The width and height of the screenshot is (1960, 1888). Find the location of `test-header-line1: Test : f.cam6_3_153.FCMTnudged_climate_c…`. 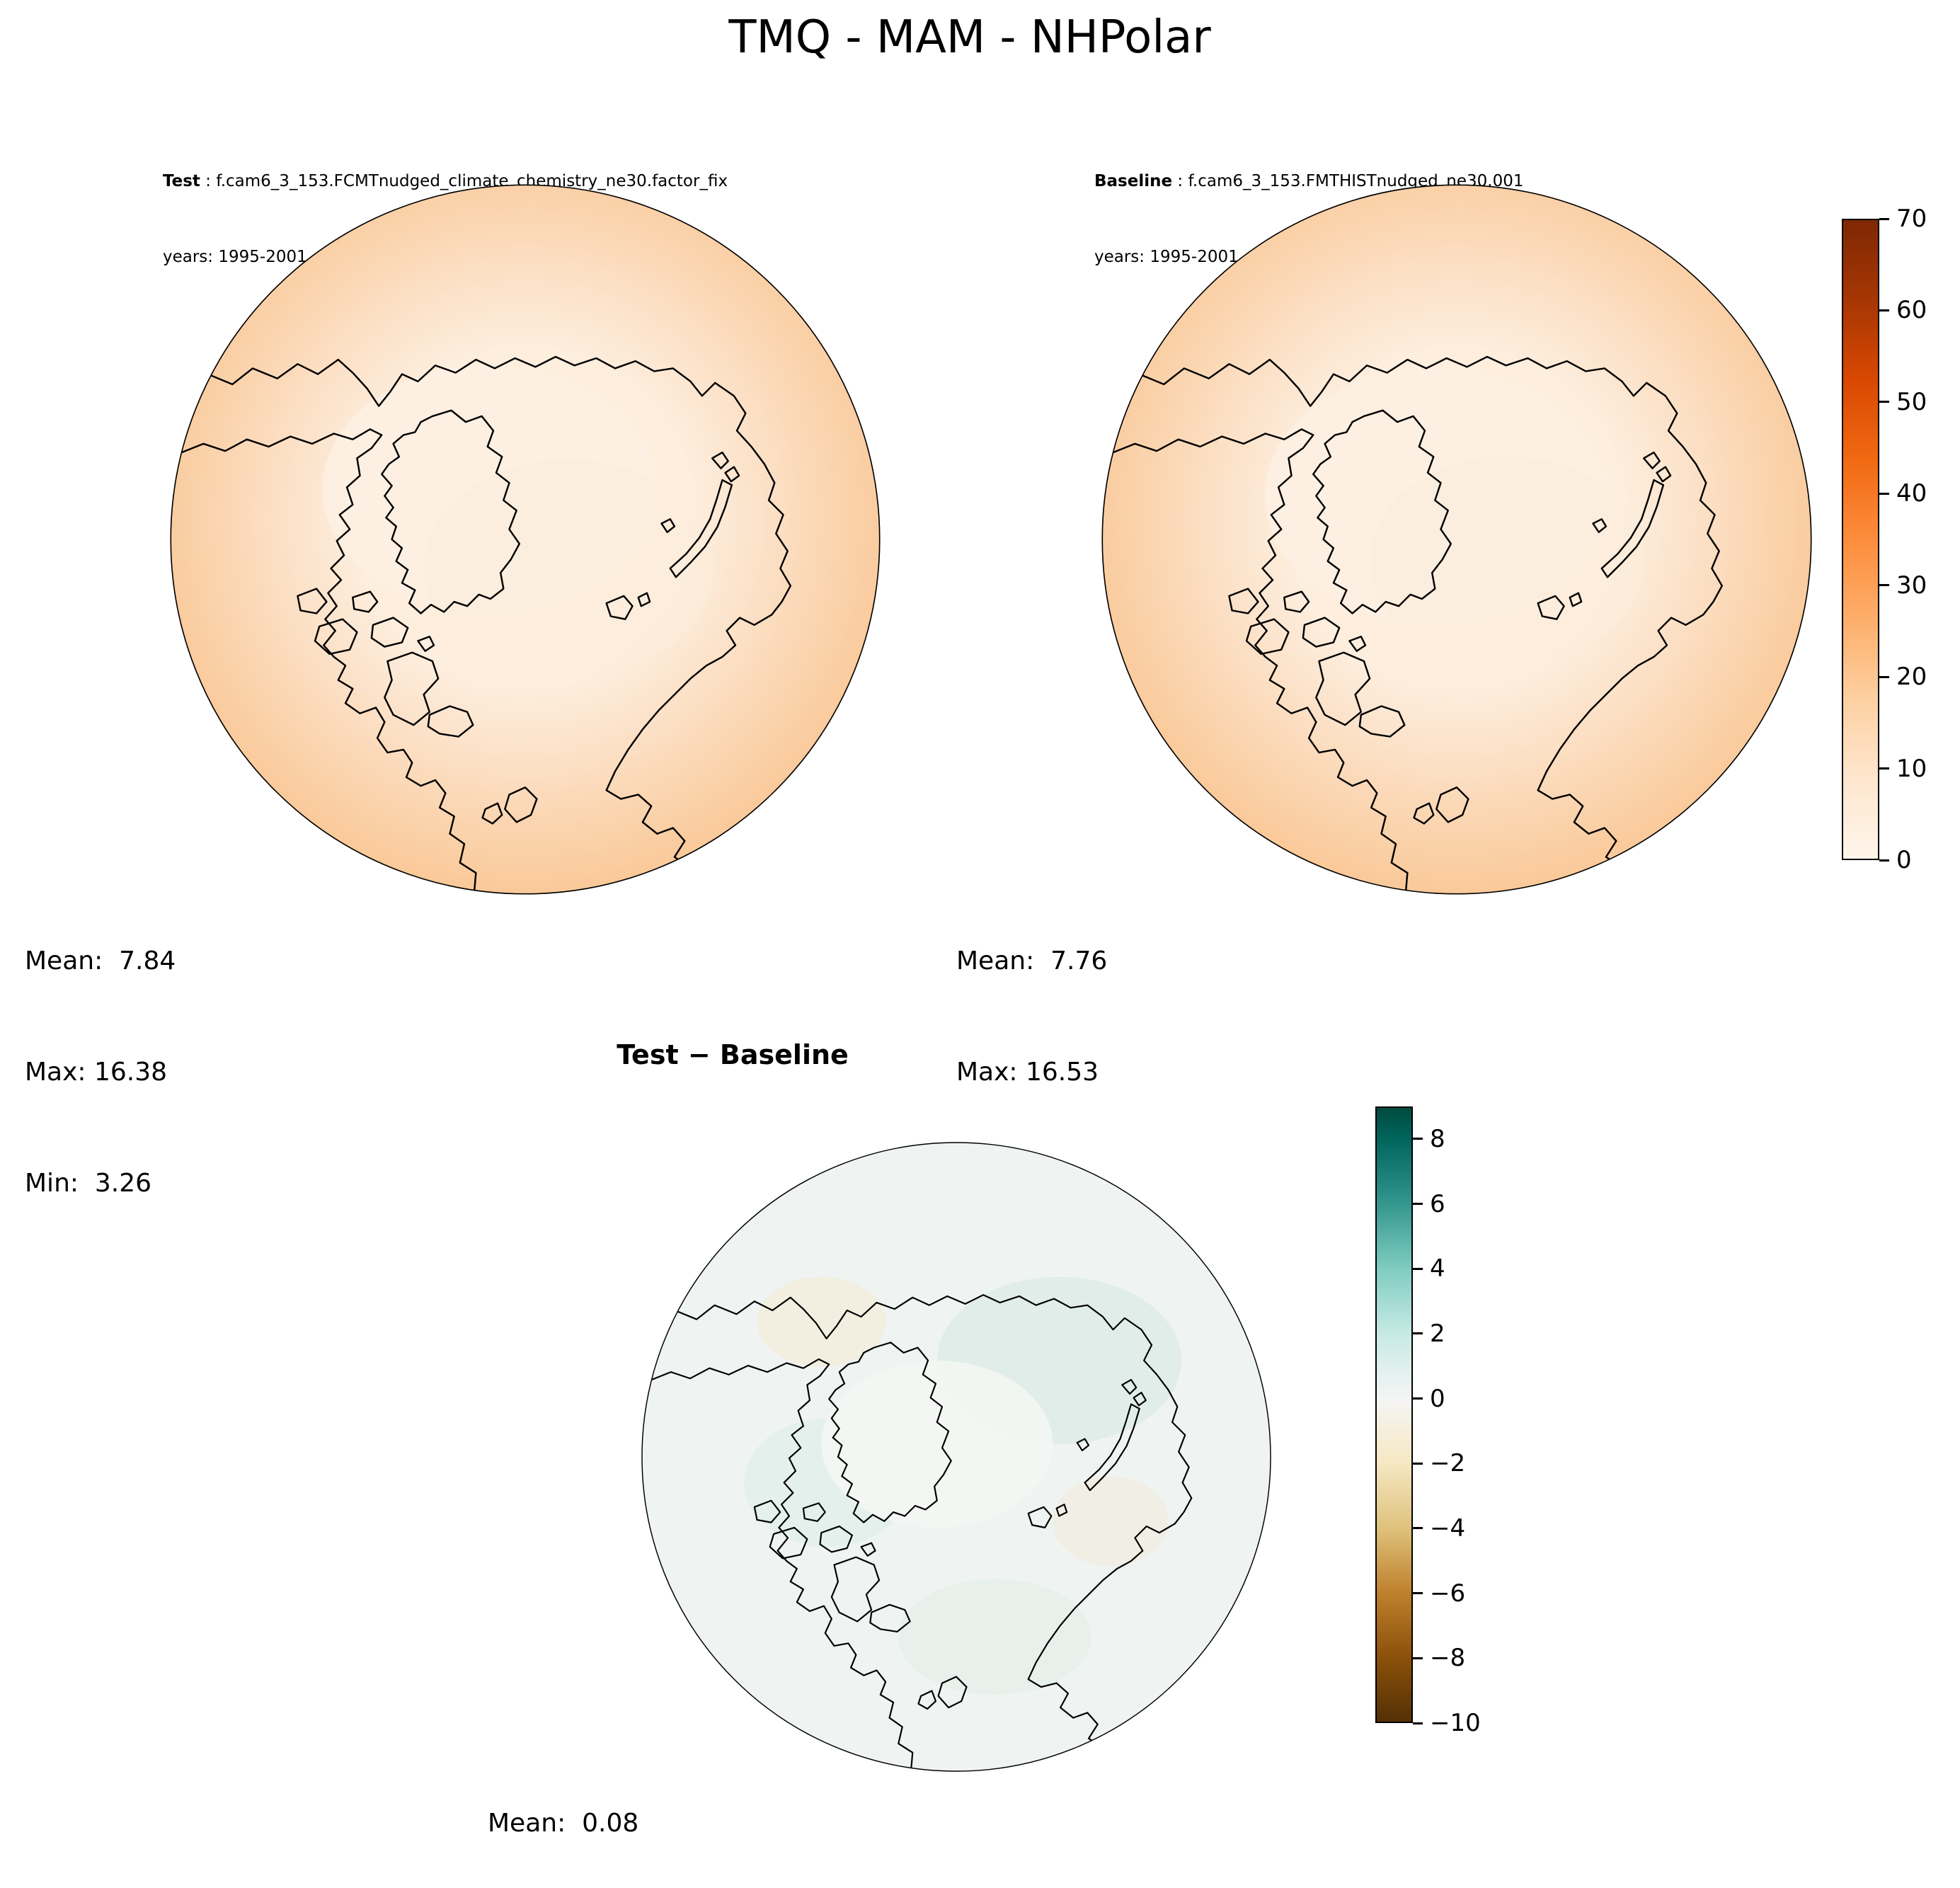

test-header-line1: Test : f.cam6_3_153.FCMTnudged_climate_c… is located at coordinates (445, 182).